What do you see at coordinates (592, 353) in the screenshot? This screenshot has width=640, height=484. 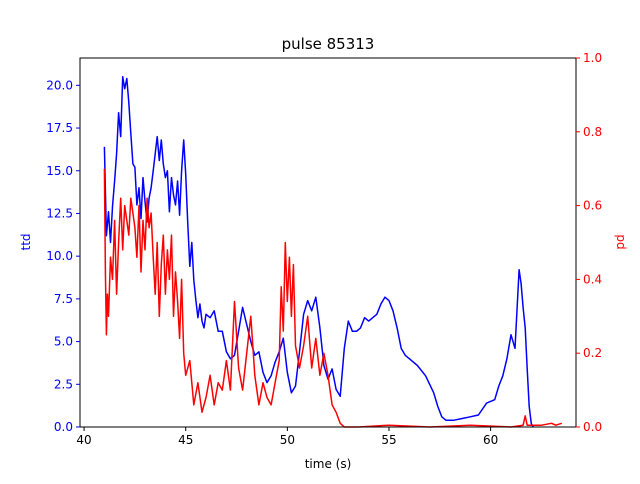 I see `y-right-tick-label: 0.2` at bounding box center [592, 353].